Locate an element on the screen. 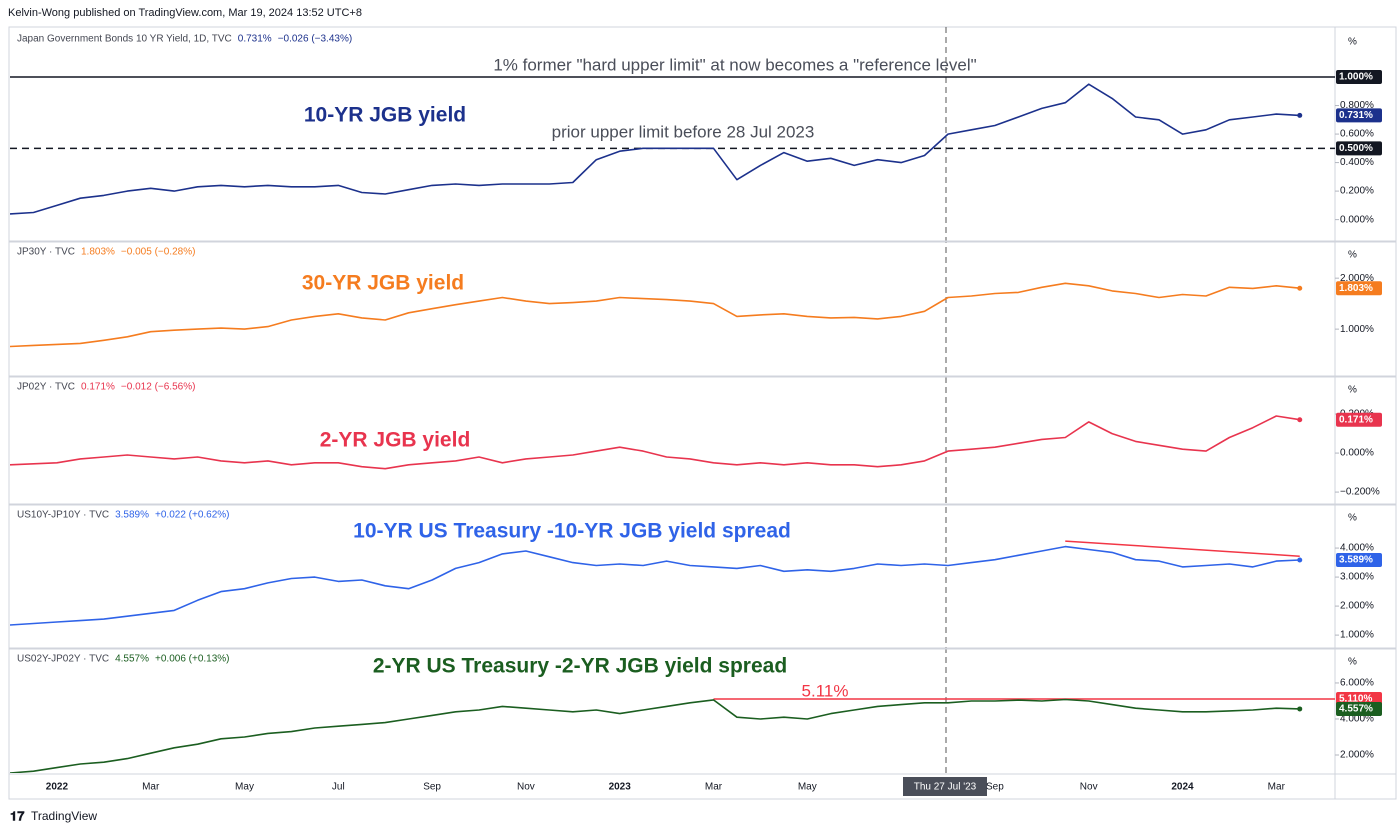  legend-text: +0.022 (+0.62%) is located at coordinates (192, 515).